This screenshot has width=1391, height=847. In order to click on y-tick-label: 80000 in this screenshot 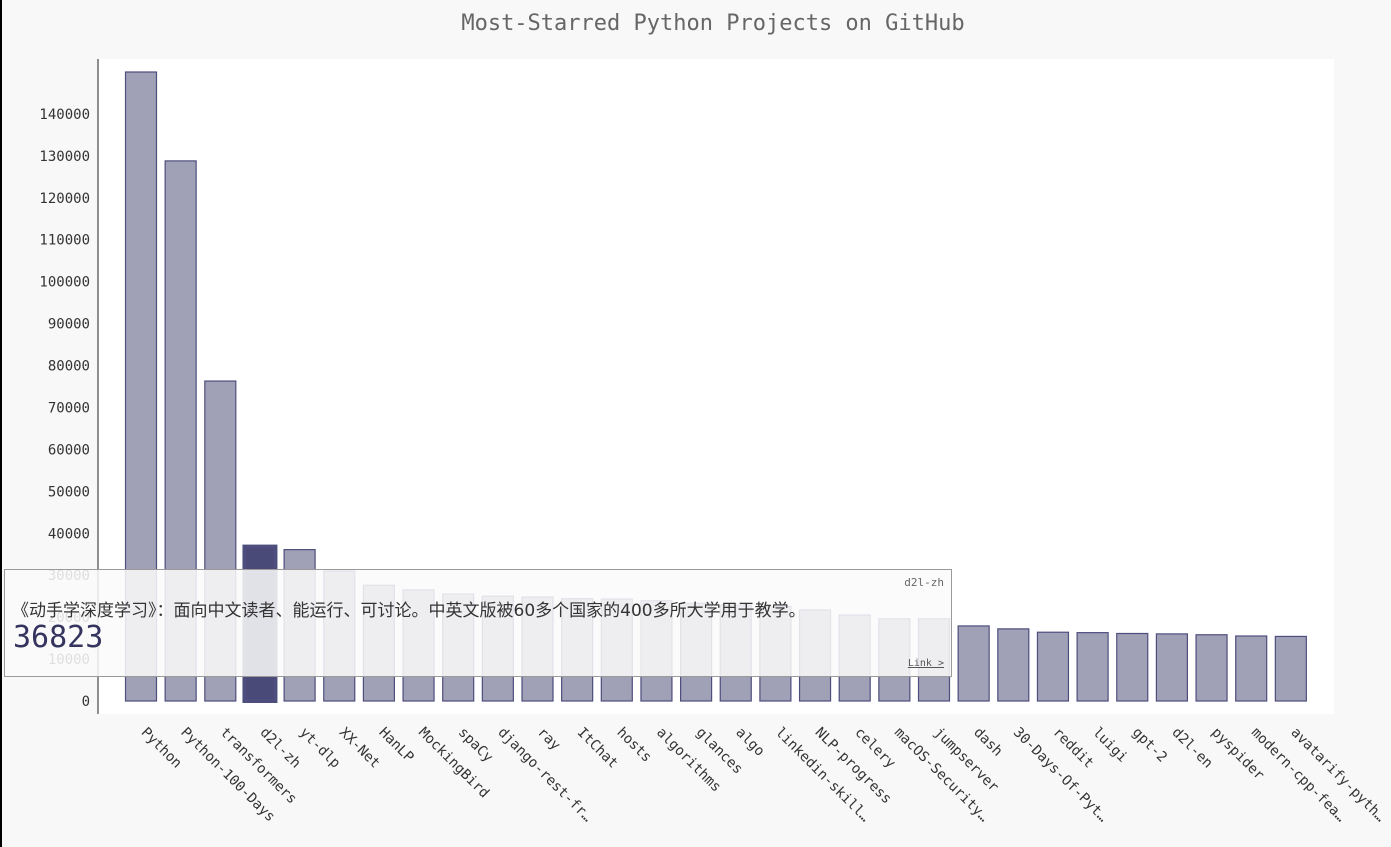, I will do `click(69, 367)`.